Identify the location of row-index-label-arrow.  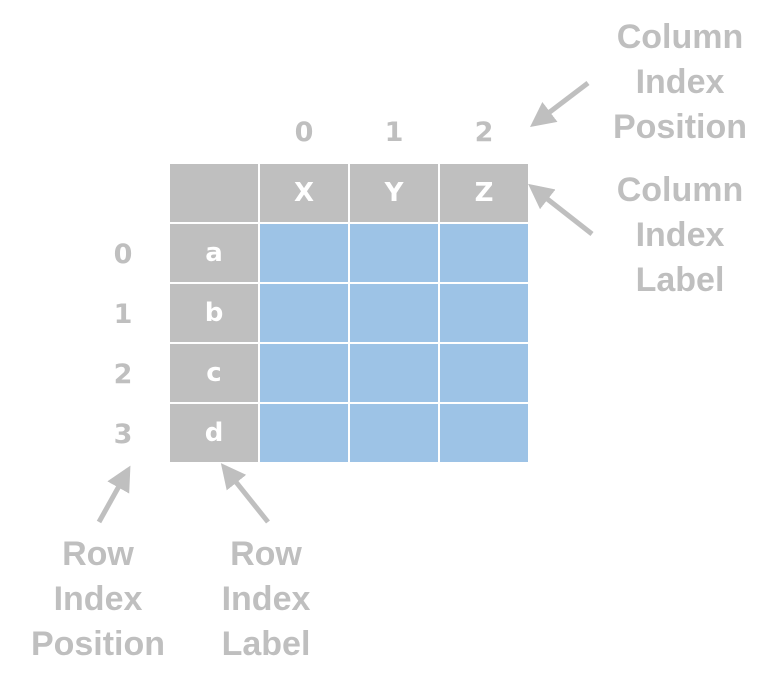
(245, 493).